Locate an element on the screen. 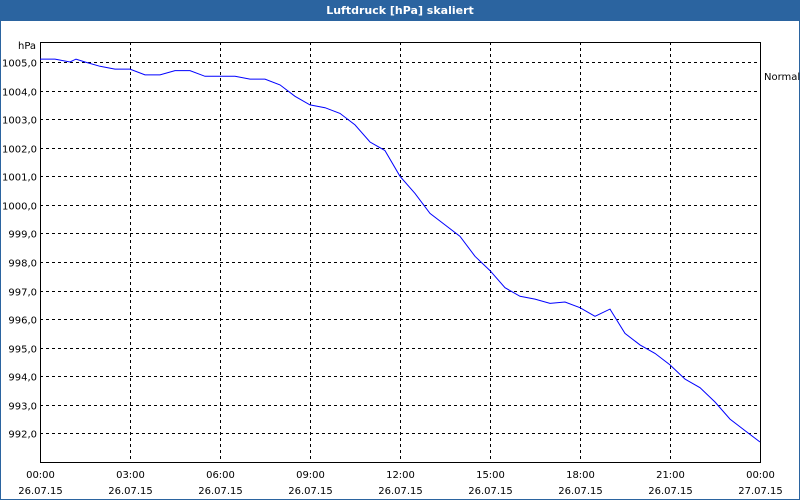 This screenshot has width=800, height=500. x-tick-label: 15:00 is located at coordinates (490, 475).